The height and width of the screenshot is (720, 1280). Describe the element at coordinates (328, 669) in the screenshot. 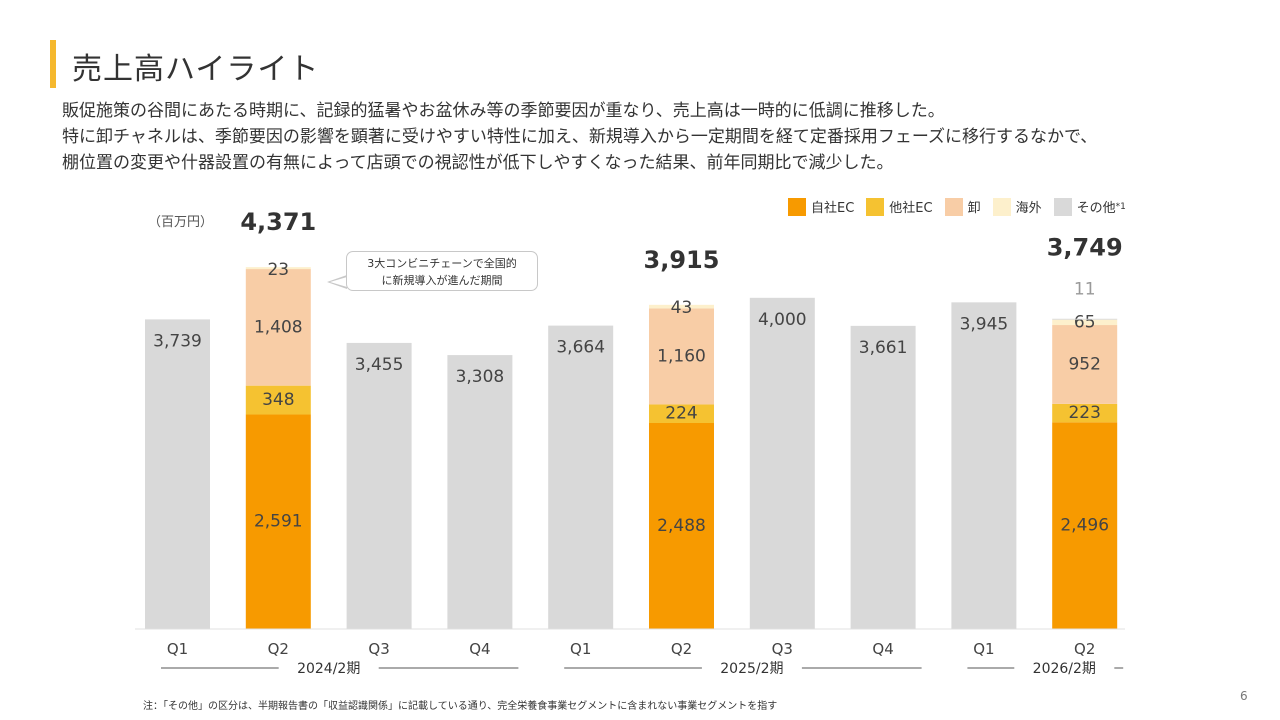

I see `period-label: 2024/2期` at that location.